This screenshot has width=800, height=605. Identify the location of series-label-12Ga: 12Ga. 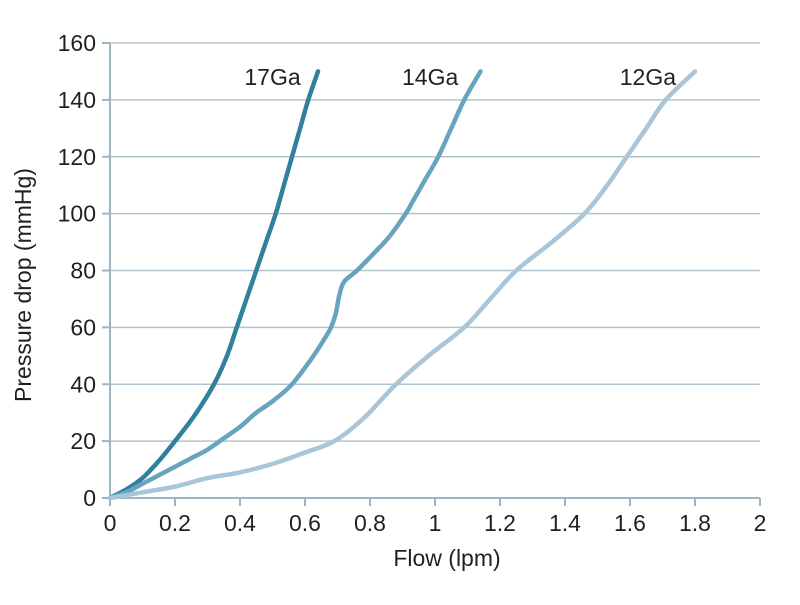
(648, 77).